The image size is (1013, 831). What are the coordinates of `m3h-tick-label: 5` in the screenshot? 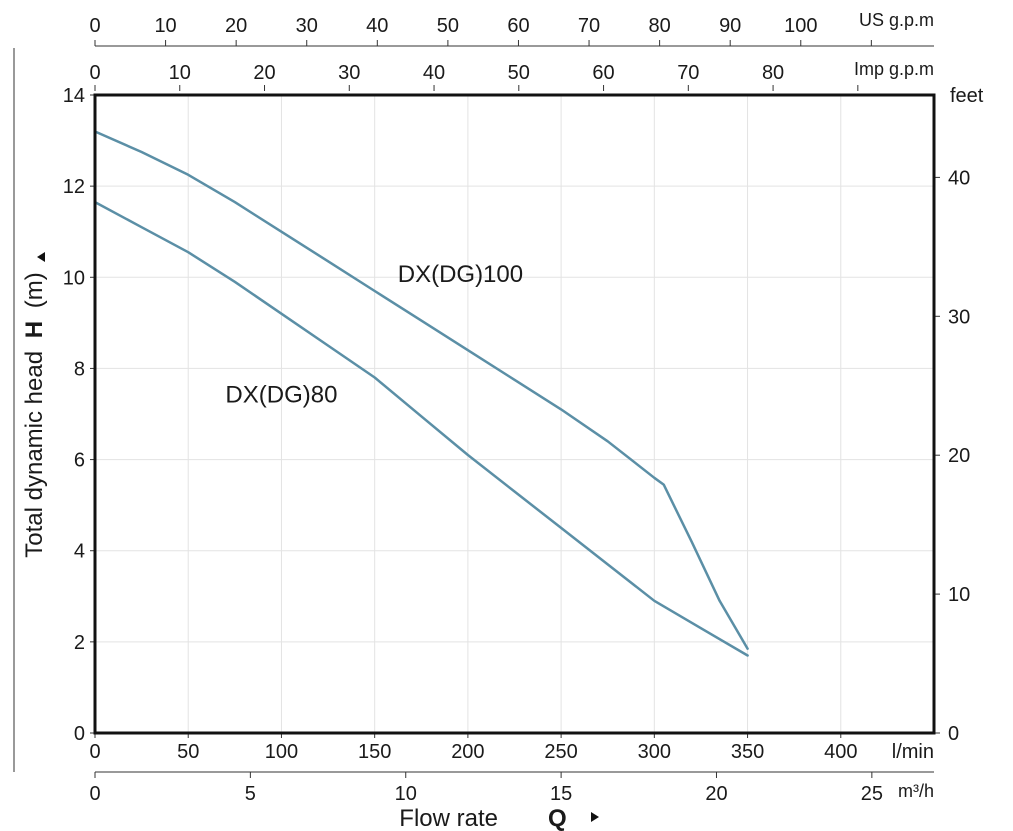 It's located at (250, 794).